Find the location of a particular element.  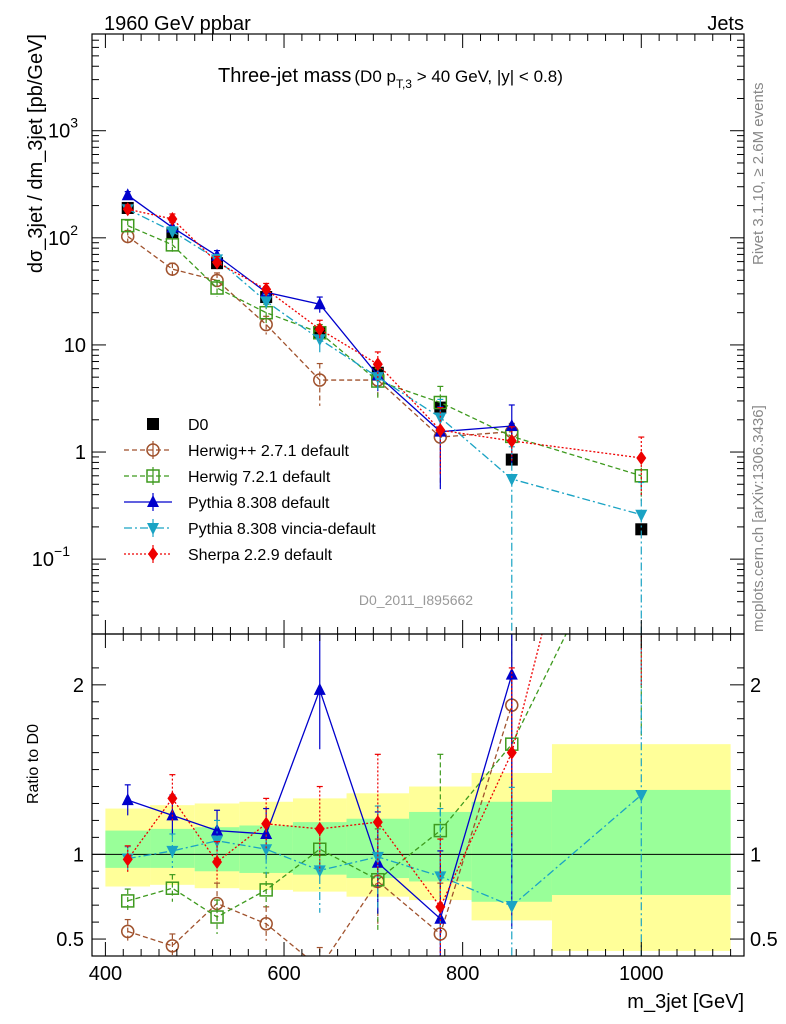

plot-title-sub: (D0 p is located at coordinates (375, 76).